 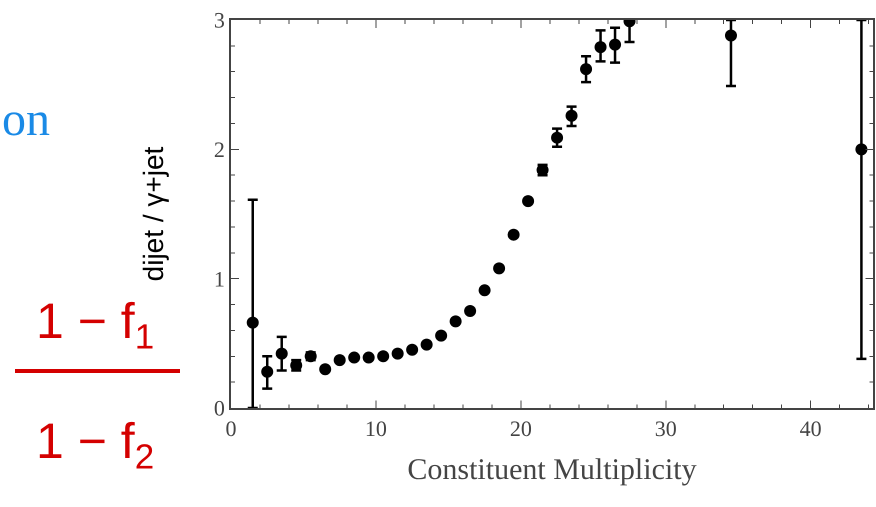 What do you see at coordinates (95, 324) in the screenshot?
I see `text: 1 − f$_{1}$` at bounding box center [95, 324].